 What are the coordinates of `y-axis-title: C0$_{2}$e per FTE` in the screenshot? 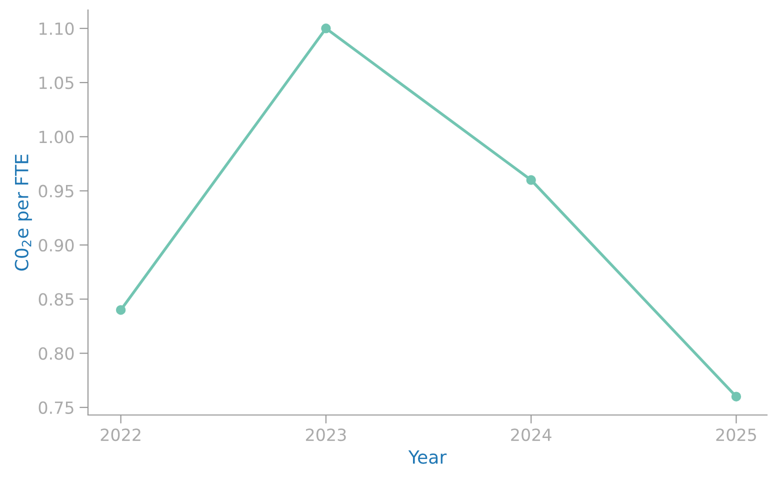 It's located at (23, 212).